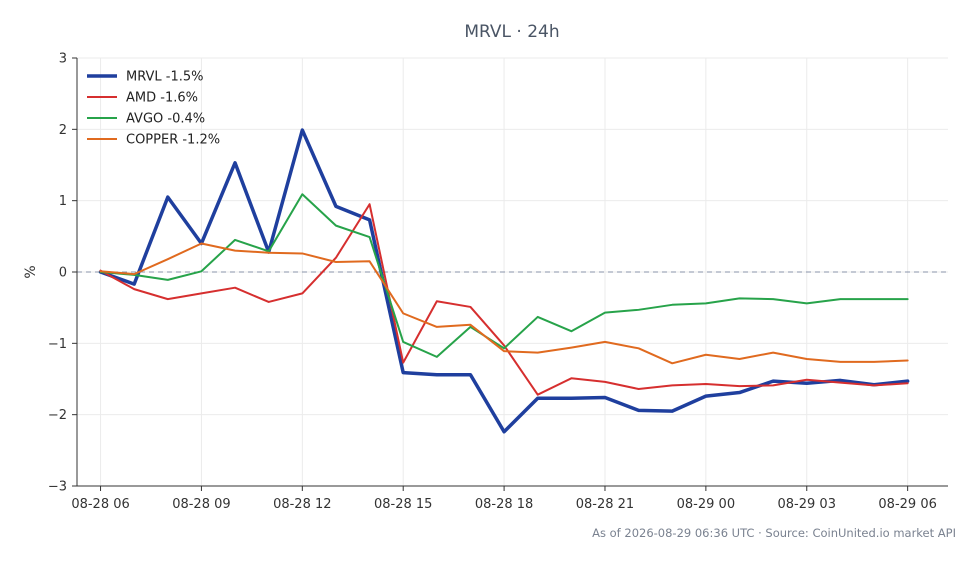 Image resolution: width=980 pixels, height=564 pixels. I want to click on y-tick-label-6: 3, so click(63, 59).